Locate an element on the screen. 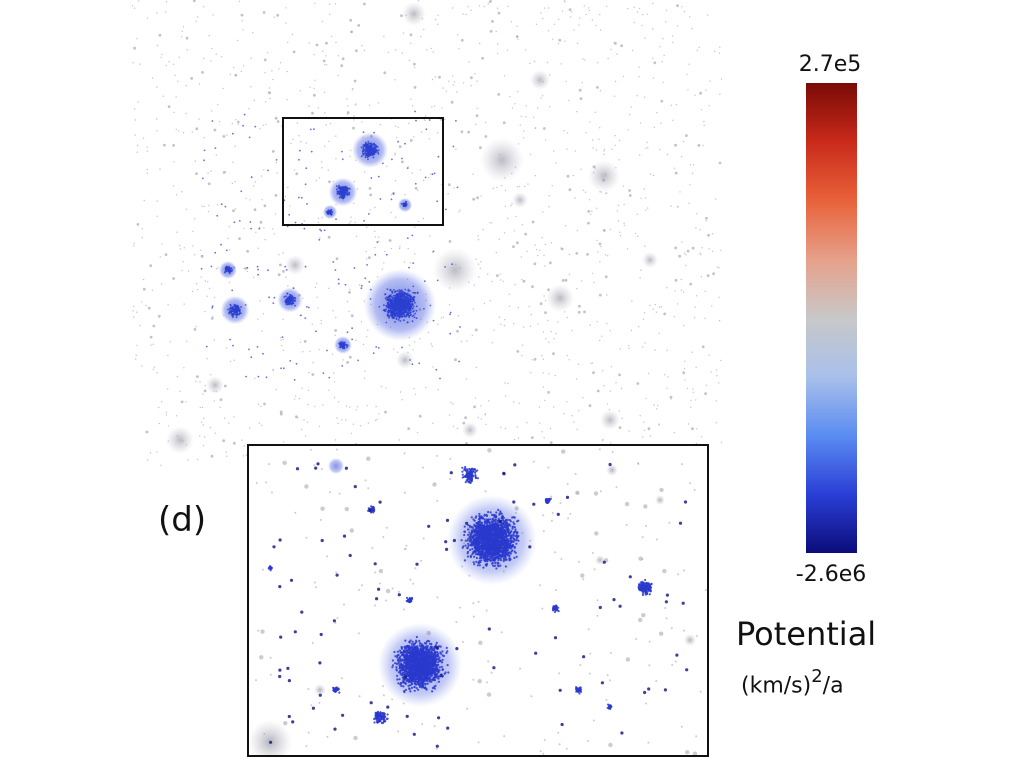 This screenshot has width=1024, height=768. colorbar-max-label: 2.7e5 is located at coordinates (830, 64).